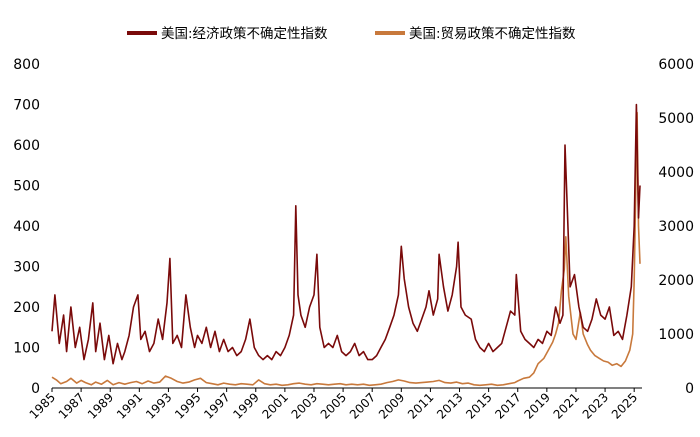 The height and width of the screenshot is (437, 700). What do you see at coordinates (676, 119) in the screenshot?
I see `right-y-tick-label: 5000` at bounding box center [676, 119].